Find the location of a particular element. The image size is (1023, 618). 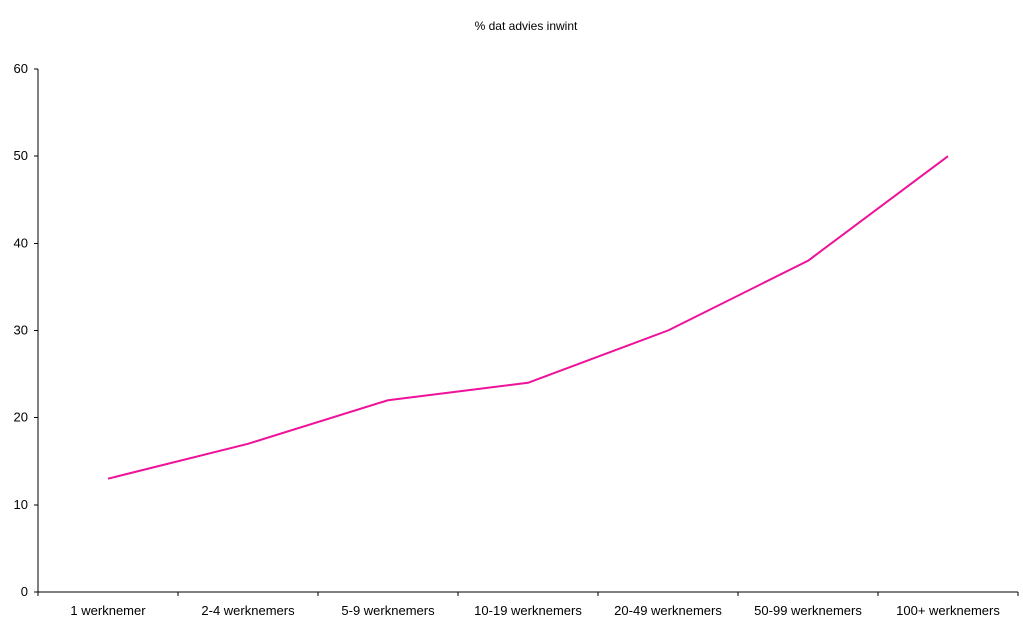

x-tick-label: 10-19 werknemers is located at coordinates (528, 610).